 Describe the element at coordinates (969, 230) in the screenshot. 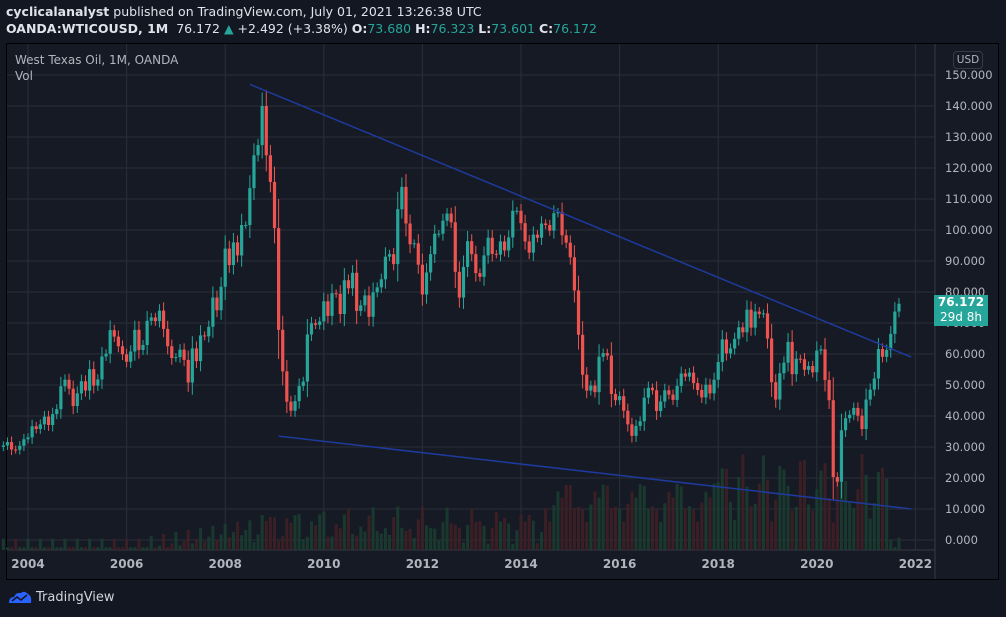

I see `price-tick-label: 100.000` at that location.